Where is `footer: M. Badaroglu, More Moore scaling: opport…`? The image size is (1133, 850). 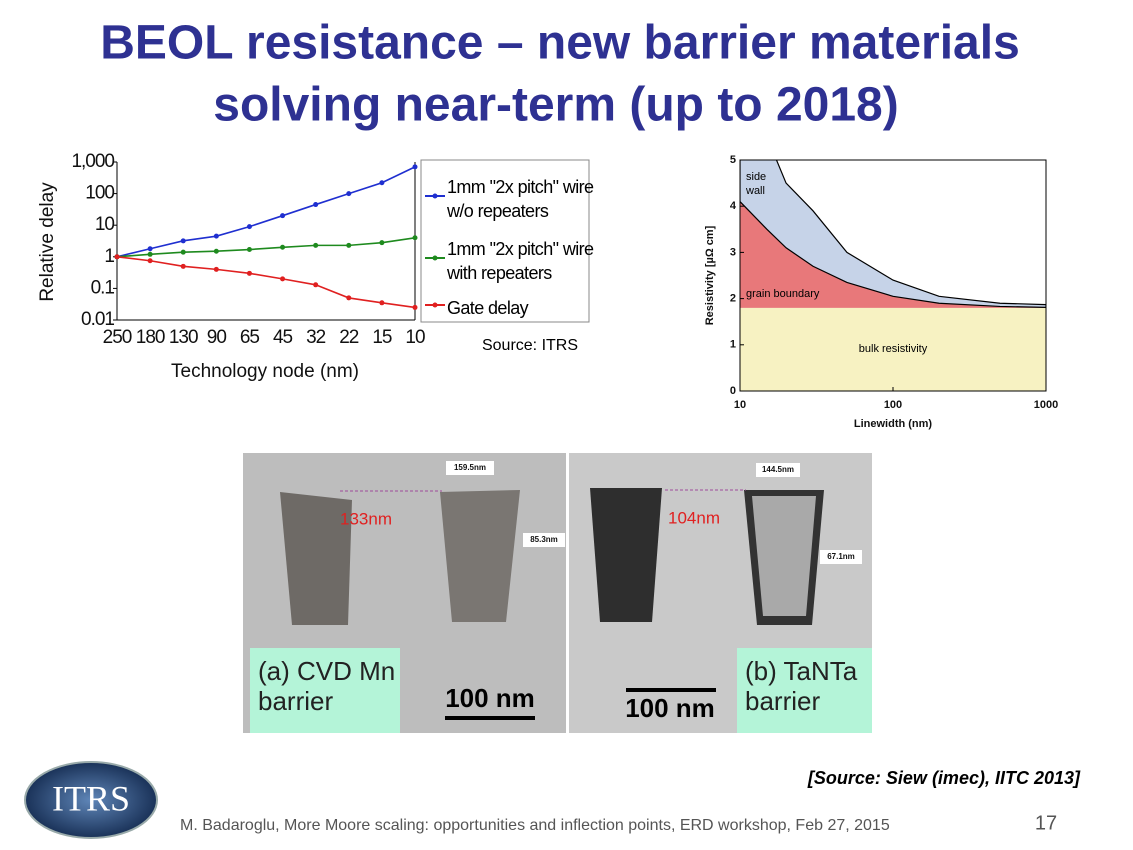
footer: M. Badaroglu, More Moore scaling: opport… is located at coordinates (535, 825).